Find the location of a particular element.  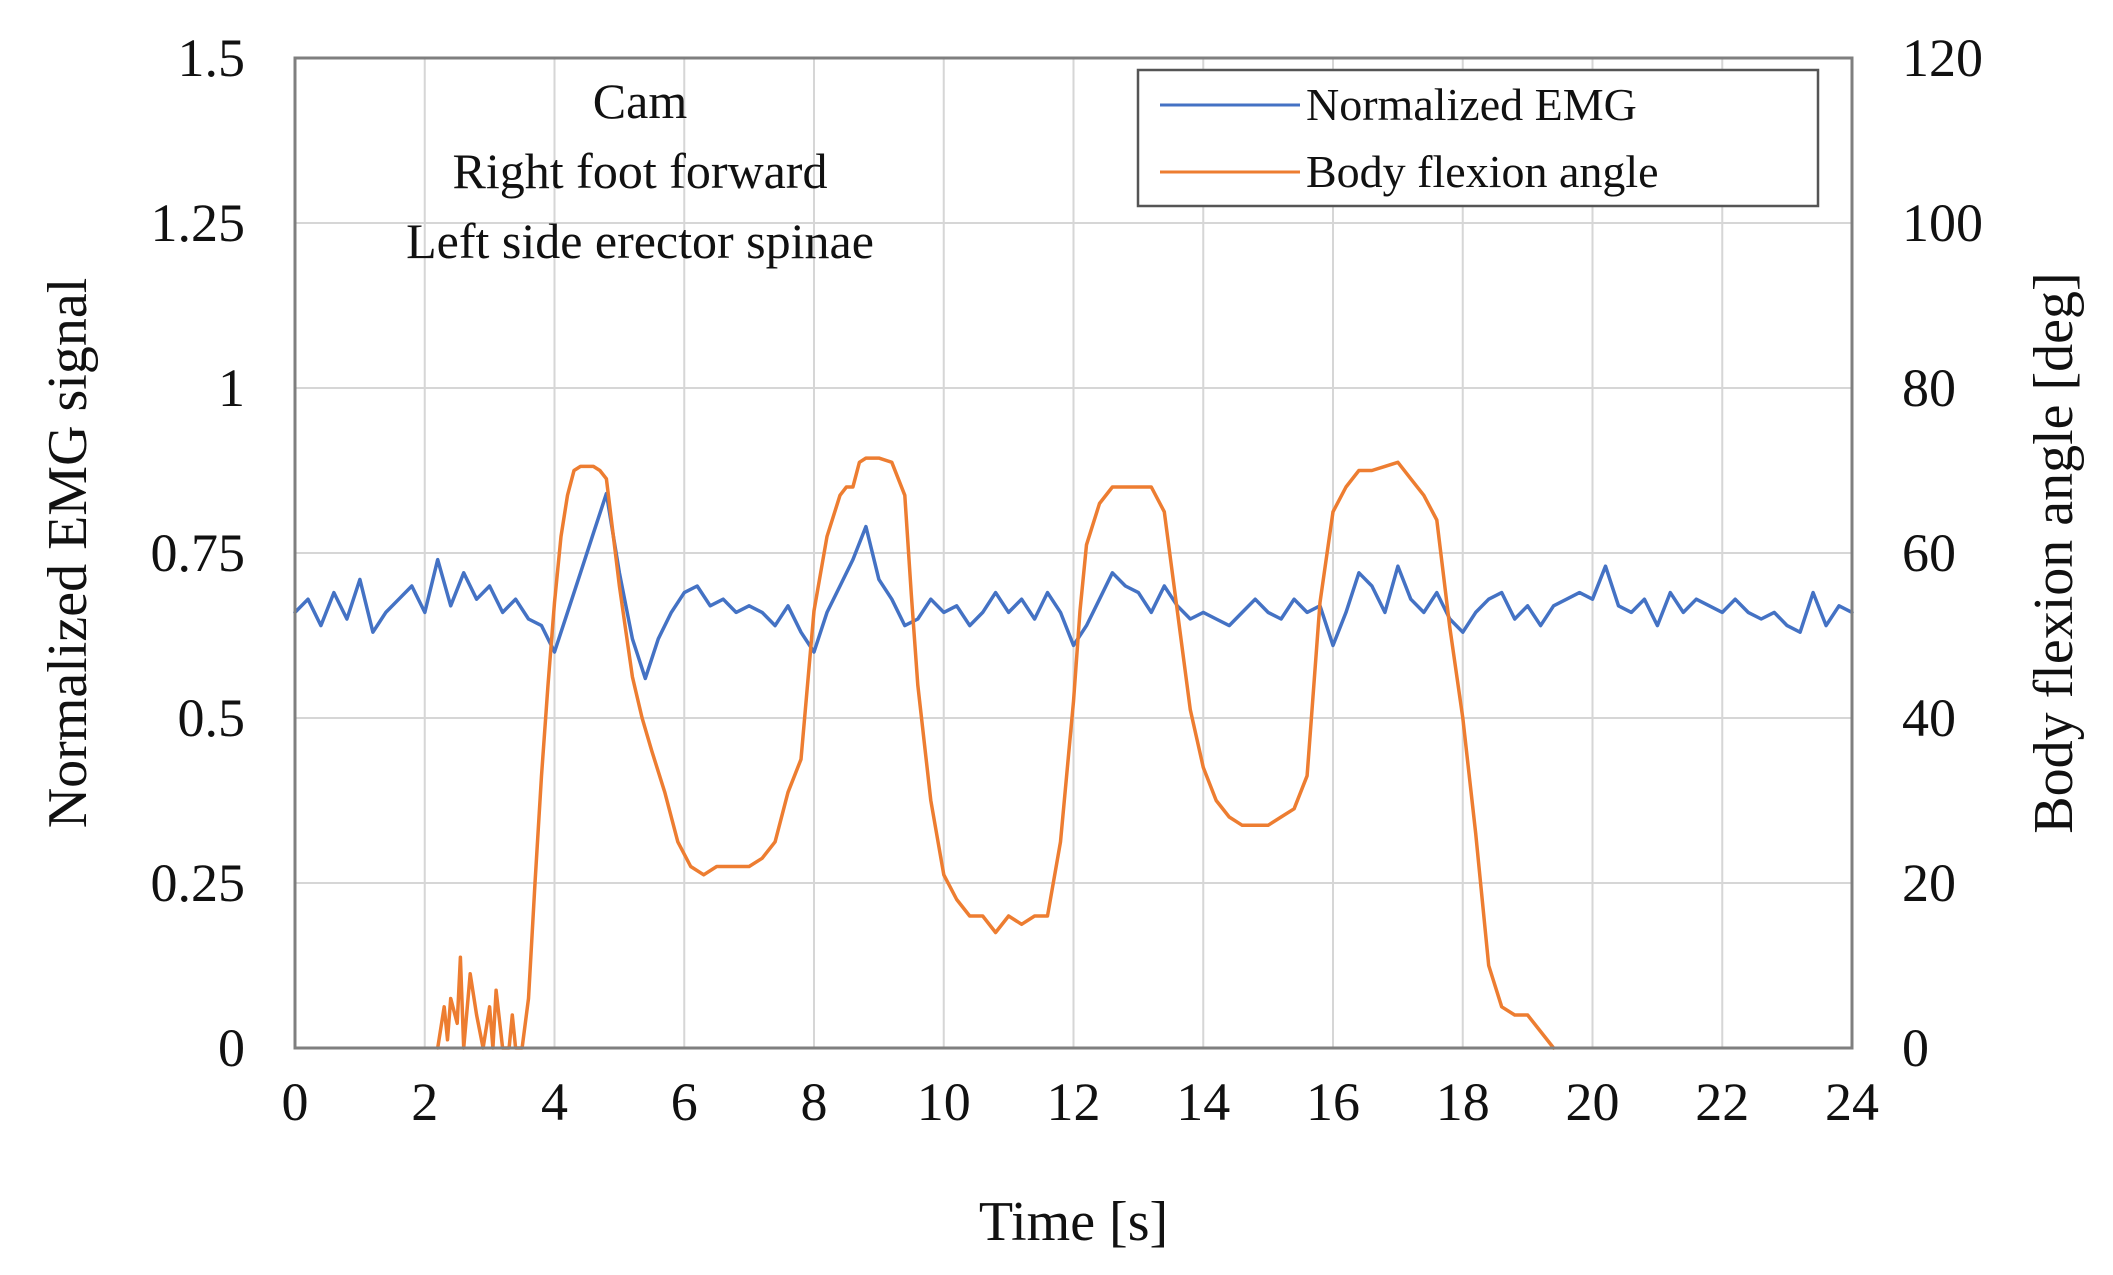

y-left-tick-label: 1 is located at coordinates (231, 388).